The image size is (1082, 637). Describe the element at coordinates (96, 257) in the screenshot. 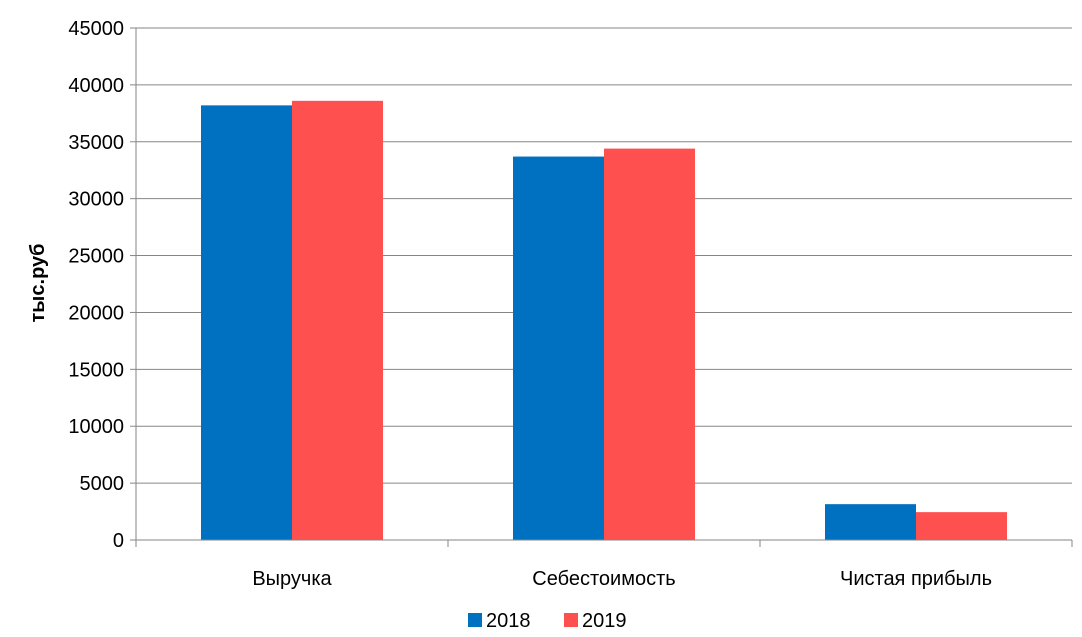

I see `y-tick-label: 25000` at that location.